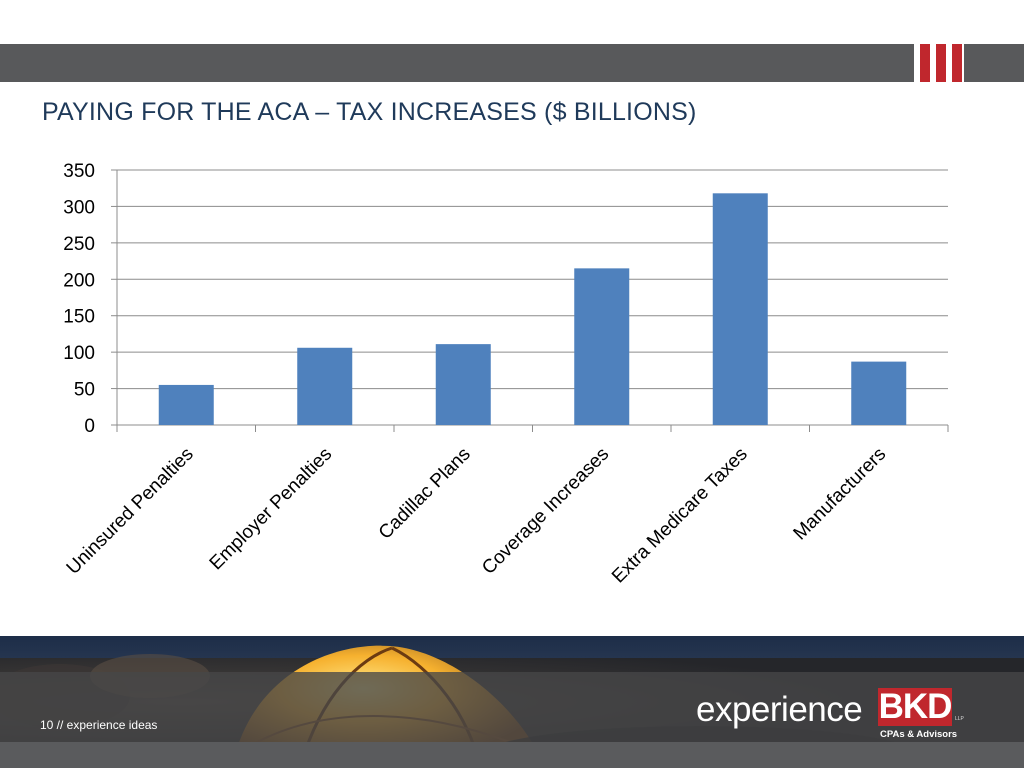 The width and height of the screenshot is (1024, 768). I want to click on y-tick-label: 300, so click(79, 207).